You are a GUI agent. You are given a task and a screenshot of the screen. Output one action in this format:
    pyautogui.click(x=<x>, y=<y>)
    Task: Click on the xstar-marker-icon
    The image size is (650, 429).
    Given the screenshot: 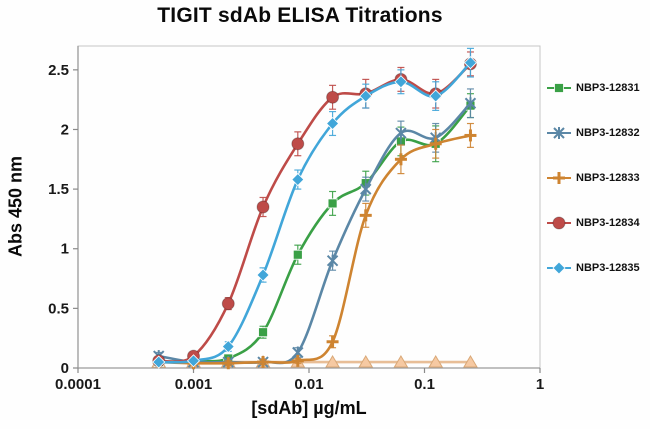 What is the action you would take?
    pyautogui.click(x=559, y=133)
    